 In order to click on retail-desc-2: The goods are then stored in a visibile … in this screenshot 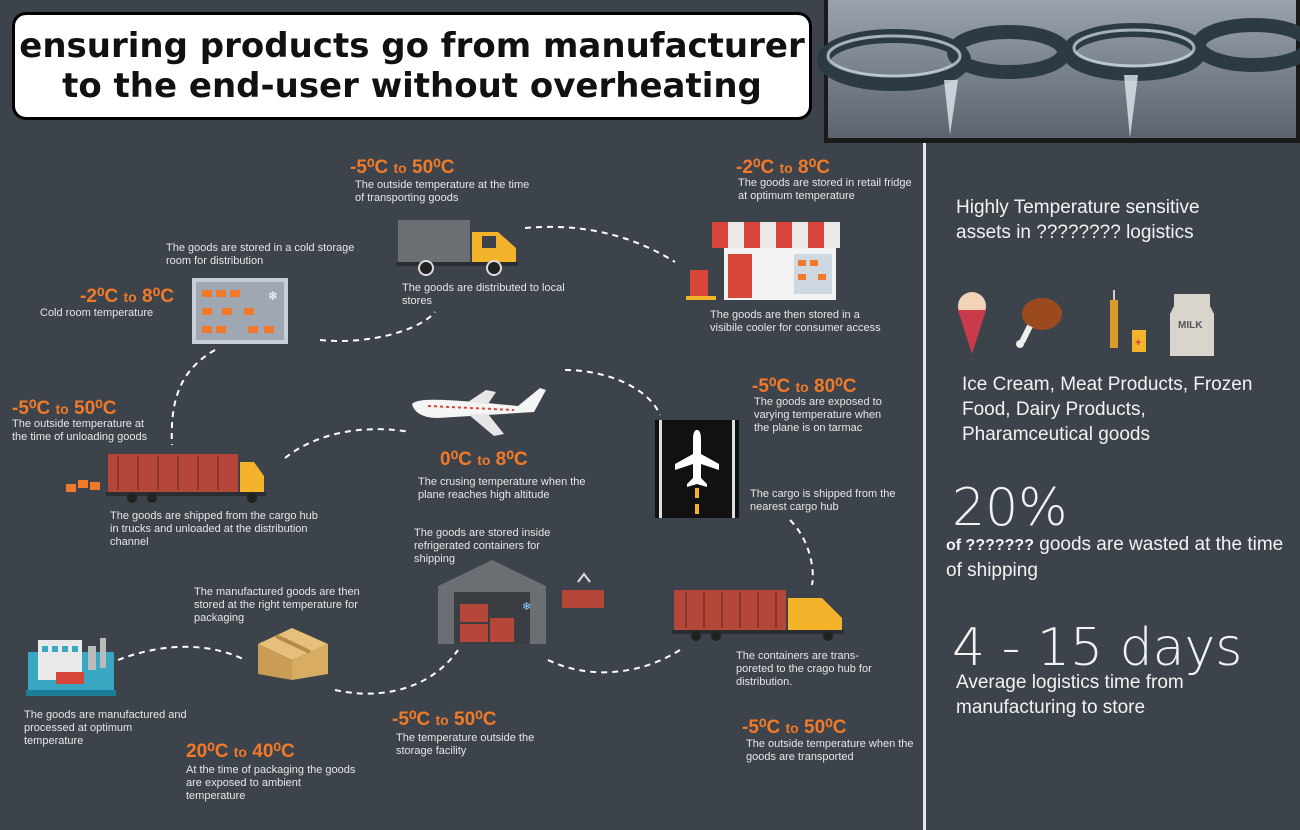, I will do `click(795, 321)`.